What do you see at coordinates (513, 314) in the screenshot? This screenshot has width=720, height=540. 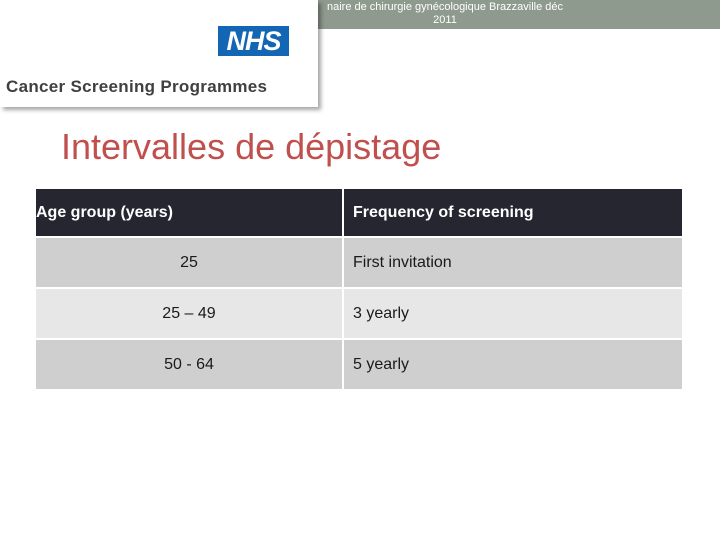 I see `frequency-cell: 3 yearly` at bounding box center [513, 314].